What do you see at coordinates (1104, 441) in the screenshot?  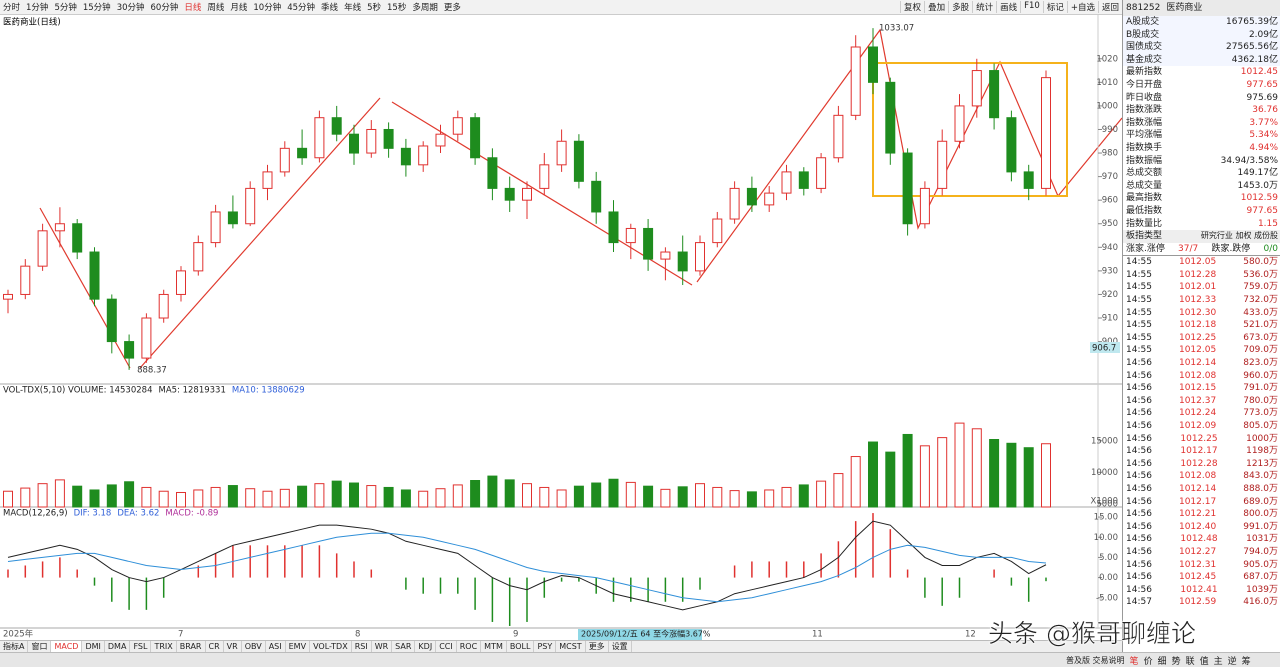 I see `y-tick-label: 15000` at bounding box center [1104, 441].